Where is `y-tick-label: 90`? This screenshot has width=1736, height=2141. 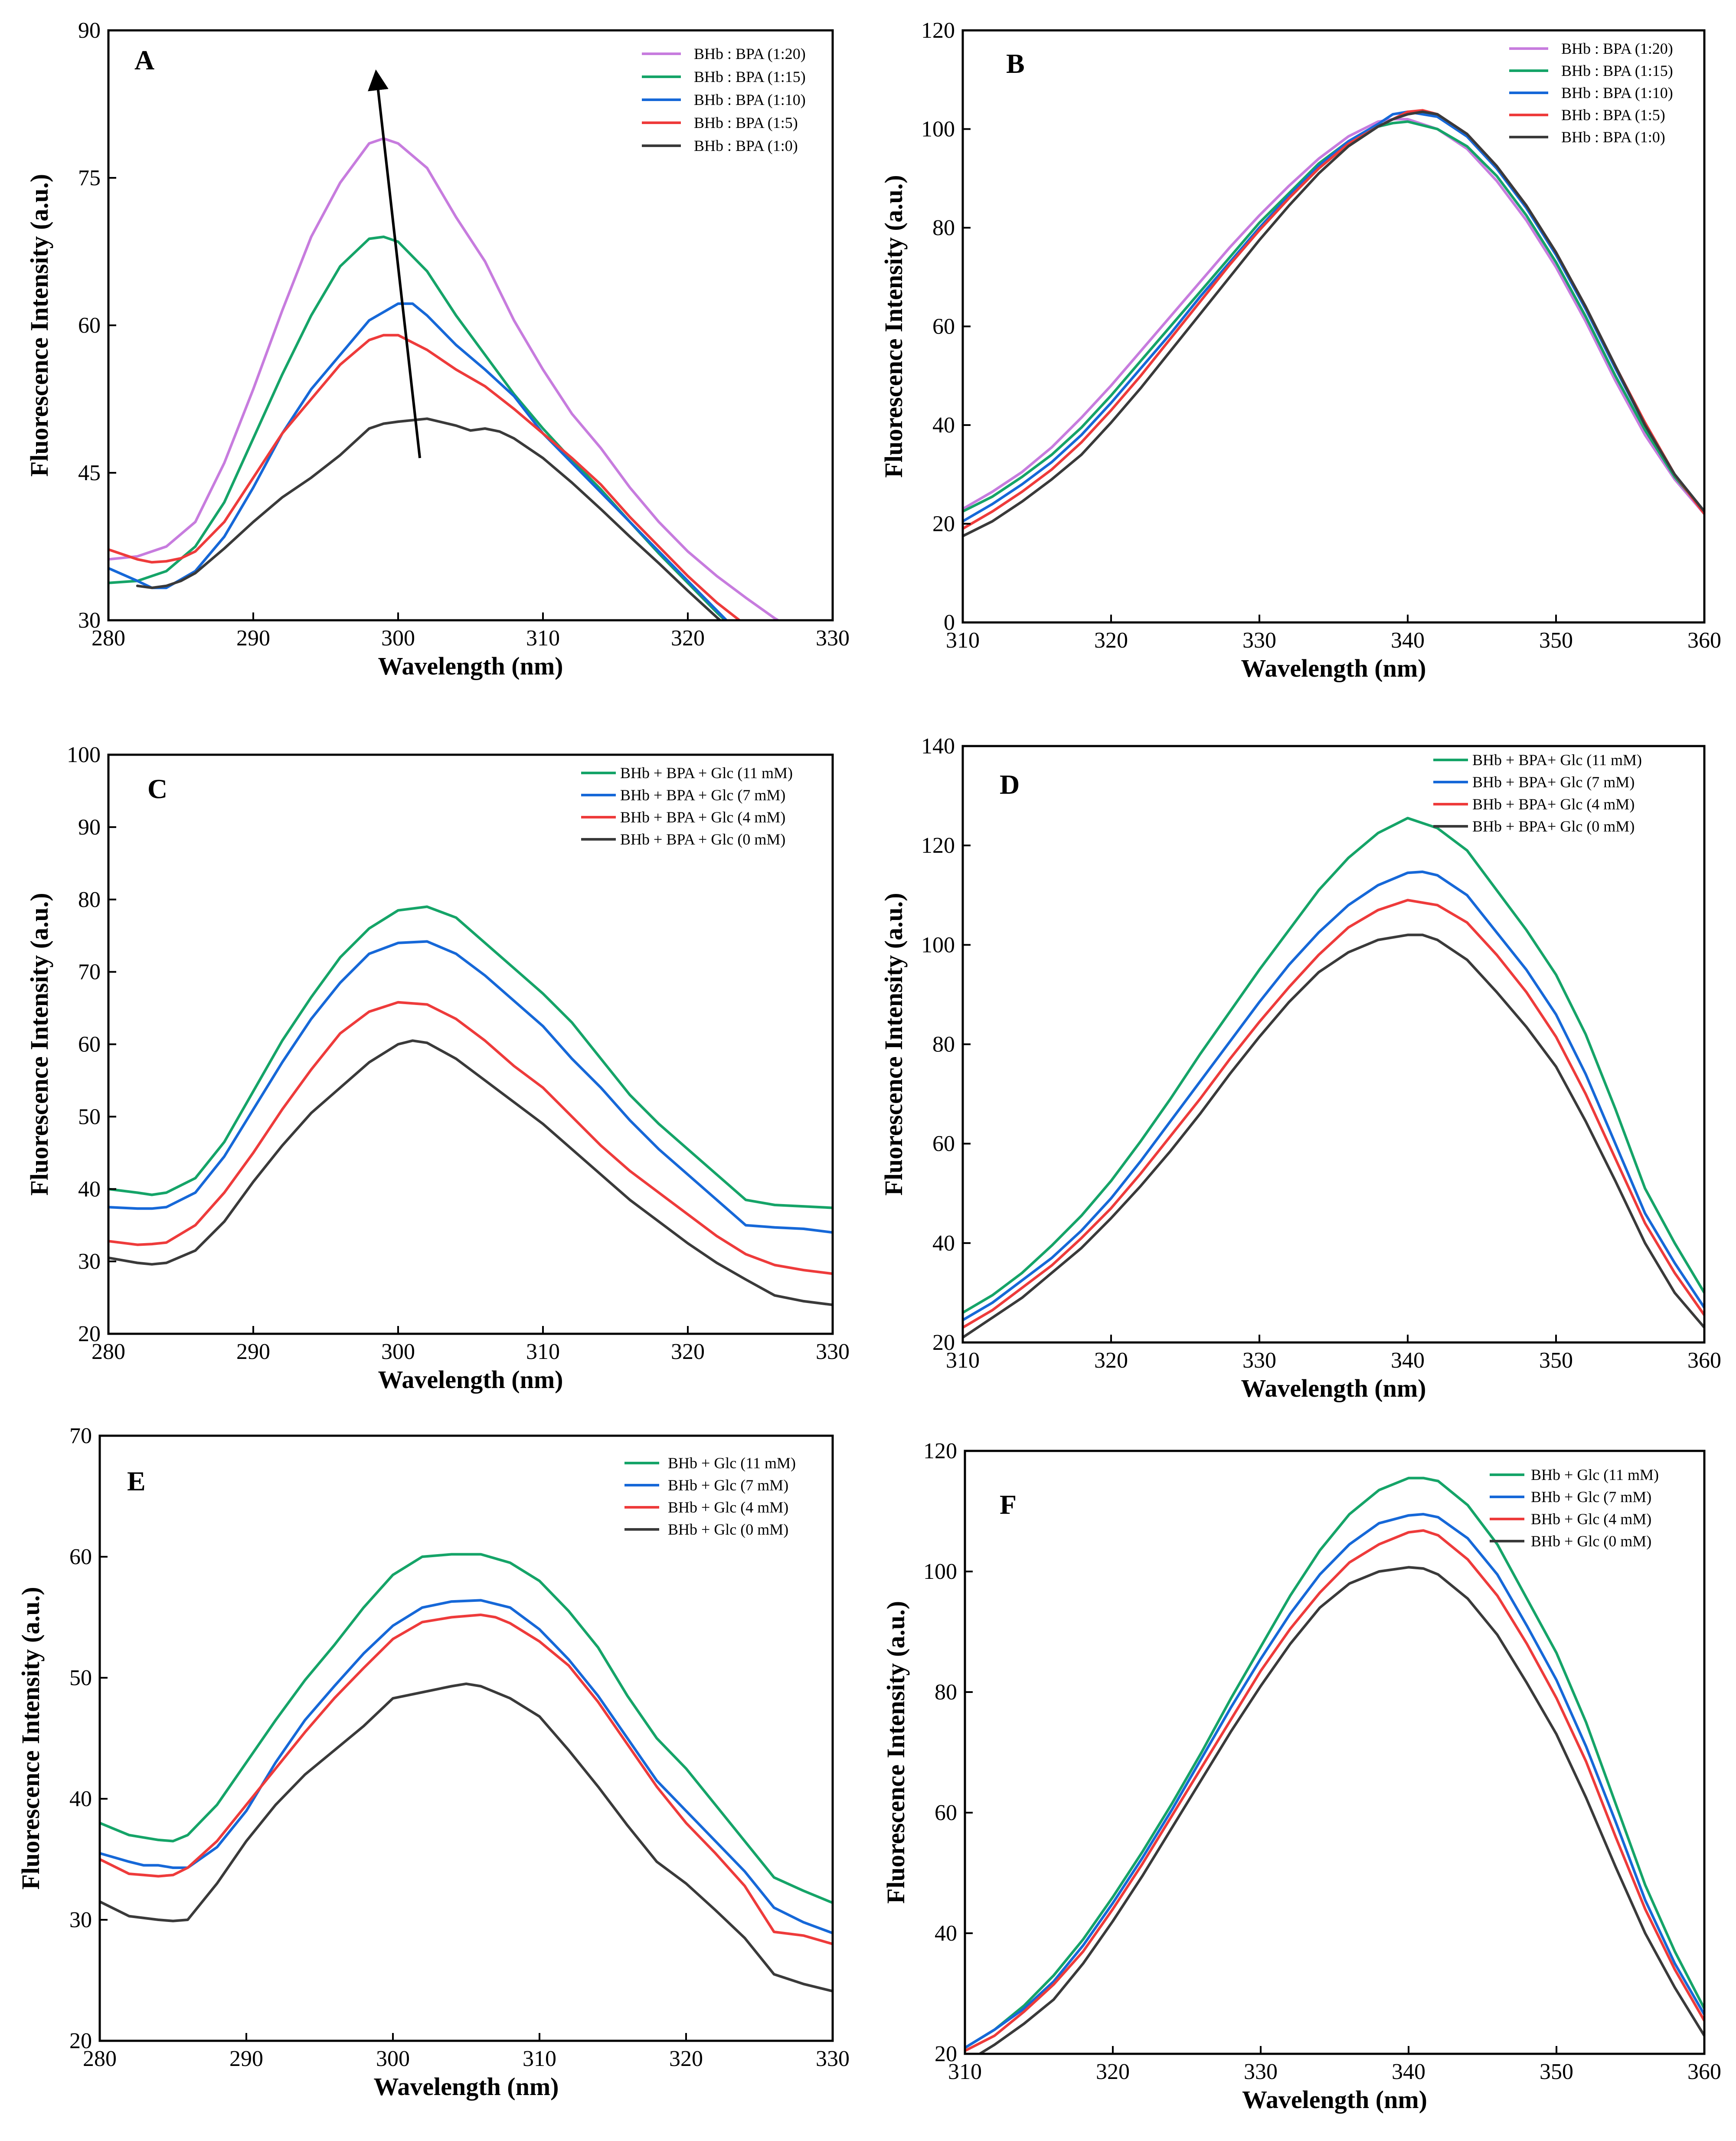 y-tick-label: 90 is located at coordinates (90, 828).